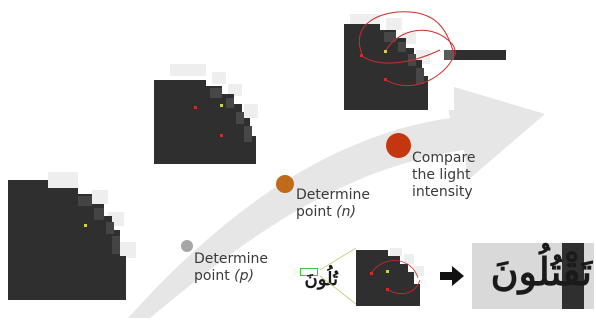 The image size is (596, 320). What do you see at coordinates (333, 195) in the screenshot?
I see `step-label-point-n-line1: Determine` at bounding box center [333, 195].